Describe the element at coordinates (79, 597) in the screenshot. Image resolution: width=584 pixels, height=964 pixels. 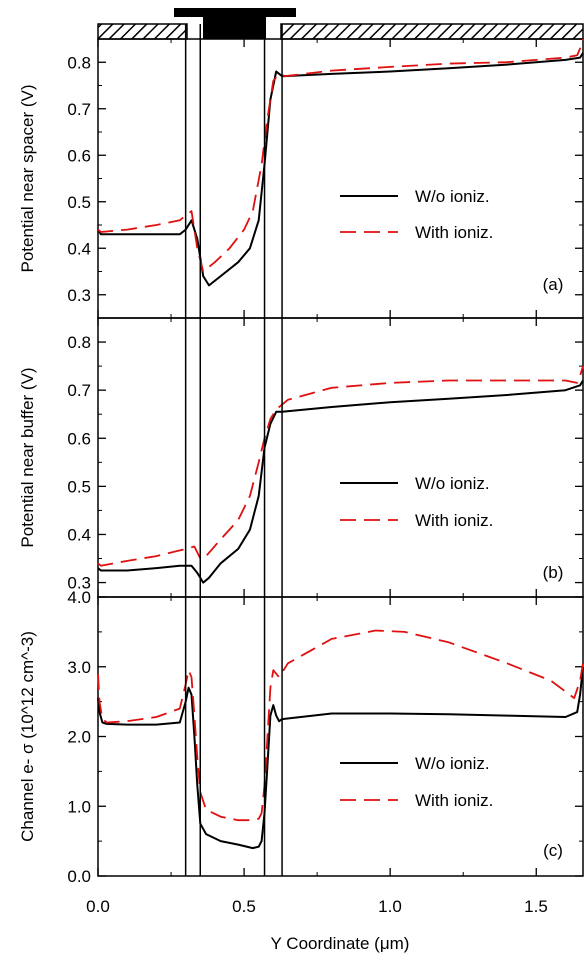
I see `y-tick-label: 4.0` at that location.